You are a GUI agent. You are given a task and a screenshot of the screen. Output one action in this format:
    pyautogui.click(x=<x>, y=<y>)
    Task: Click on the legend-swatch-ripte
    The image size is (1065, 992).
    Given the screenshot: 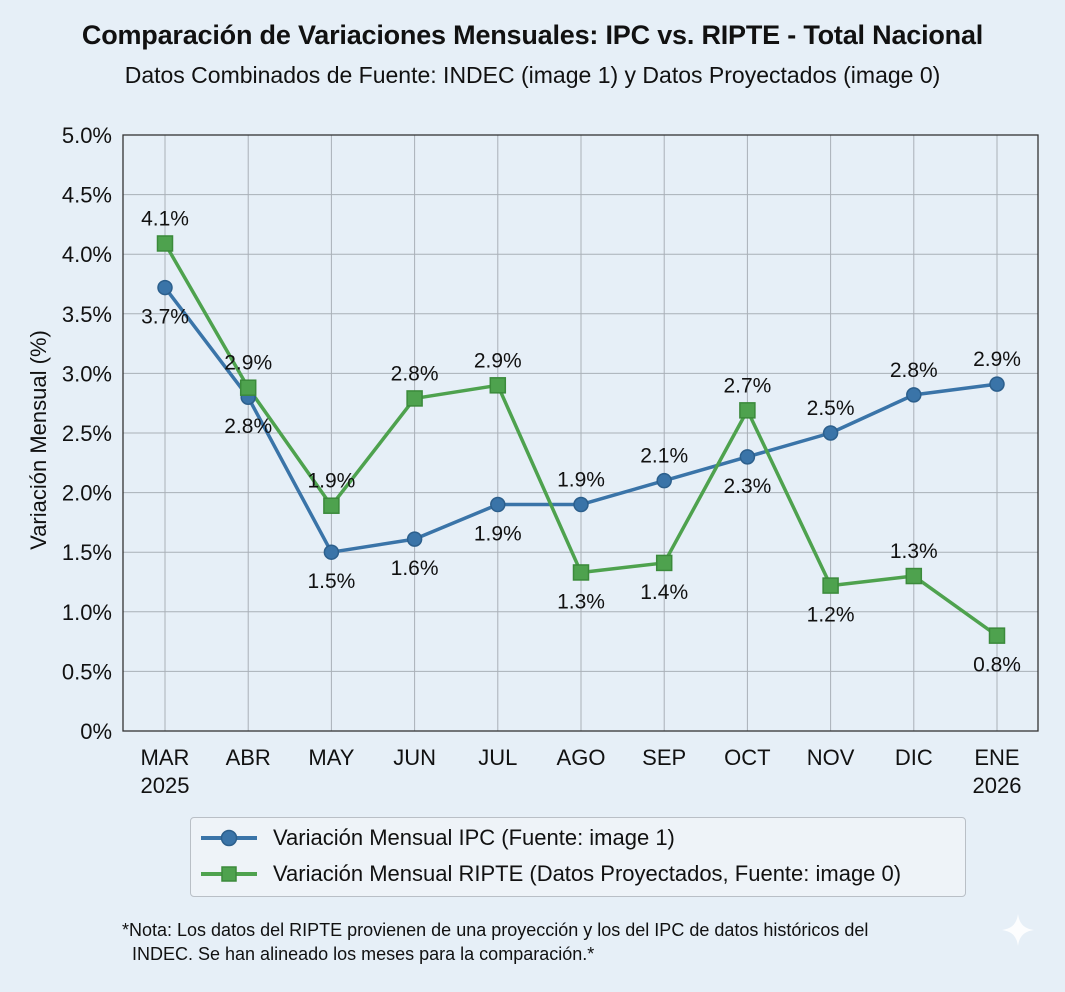 What is the action you would take?
    pyautogui.click(x=229, y=874)
    